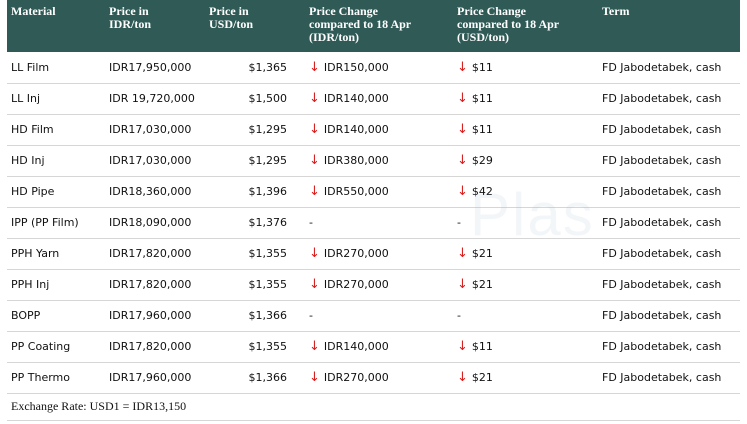  What do you see at coordinates (508, 24) in the screenshot?
I see `header-change-usd-line2: compared to 18 Apr` at bounding box center [508, 24].